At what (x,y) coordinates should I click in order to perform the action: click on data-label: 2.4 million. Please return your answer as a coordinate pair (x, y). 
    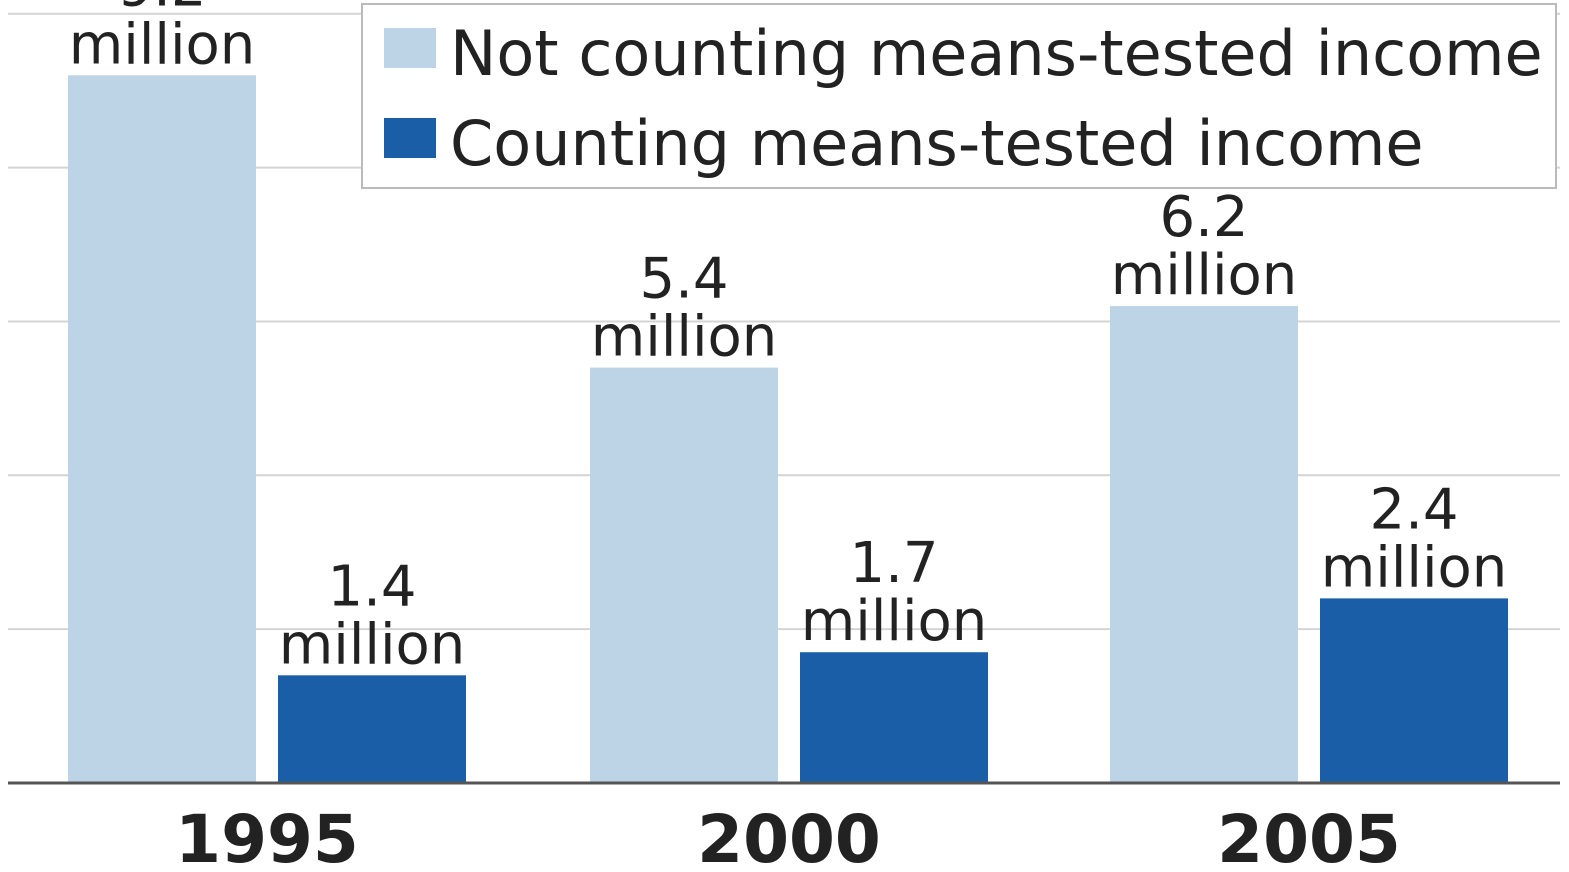
    Looking at the image, I should click on (1414, 538).